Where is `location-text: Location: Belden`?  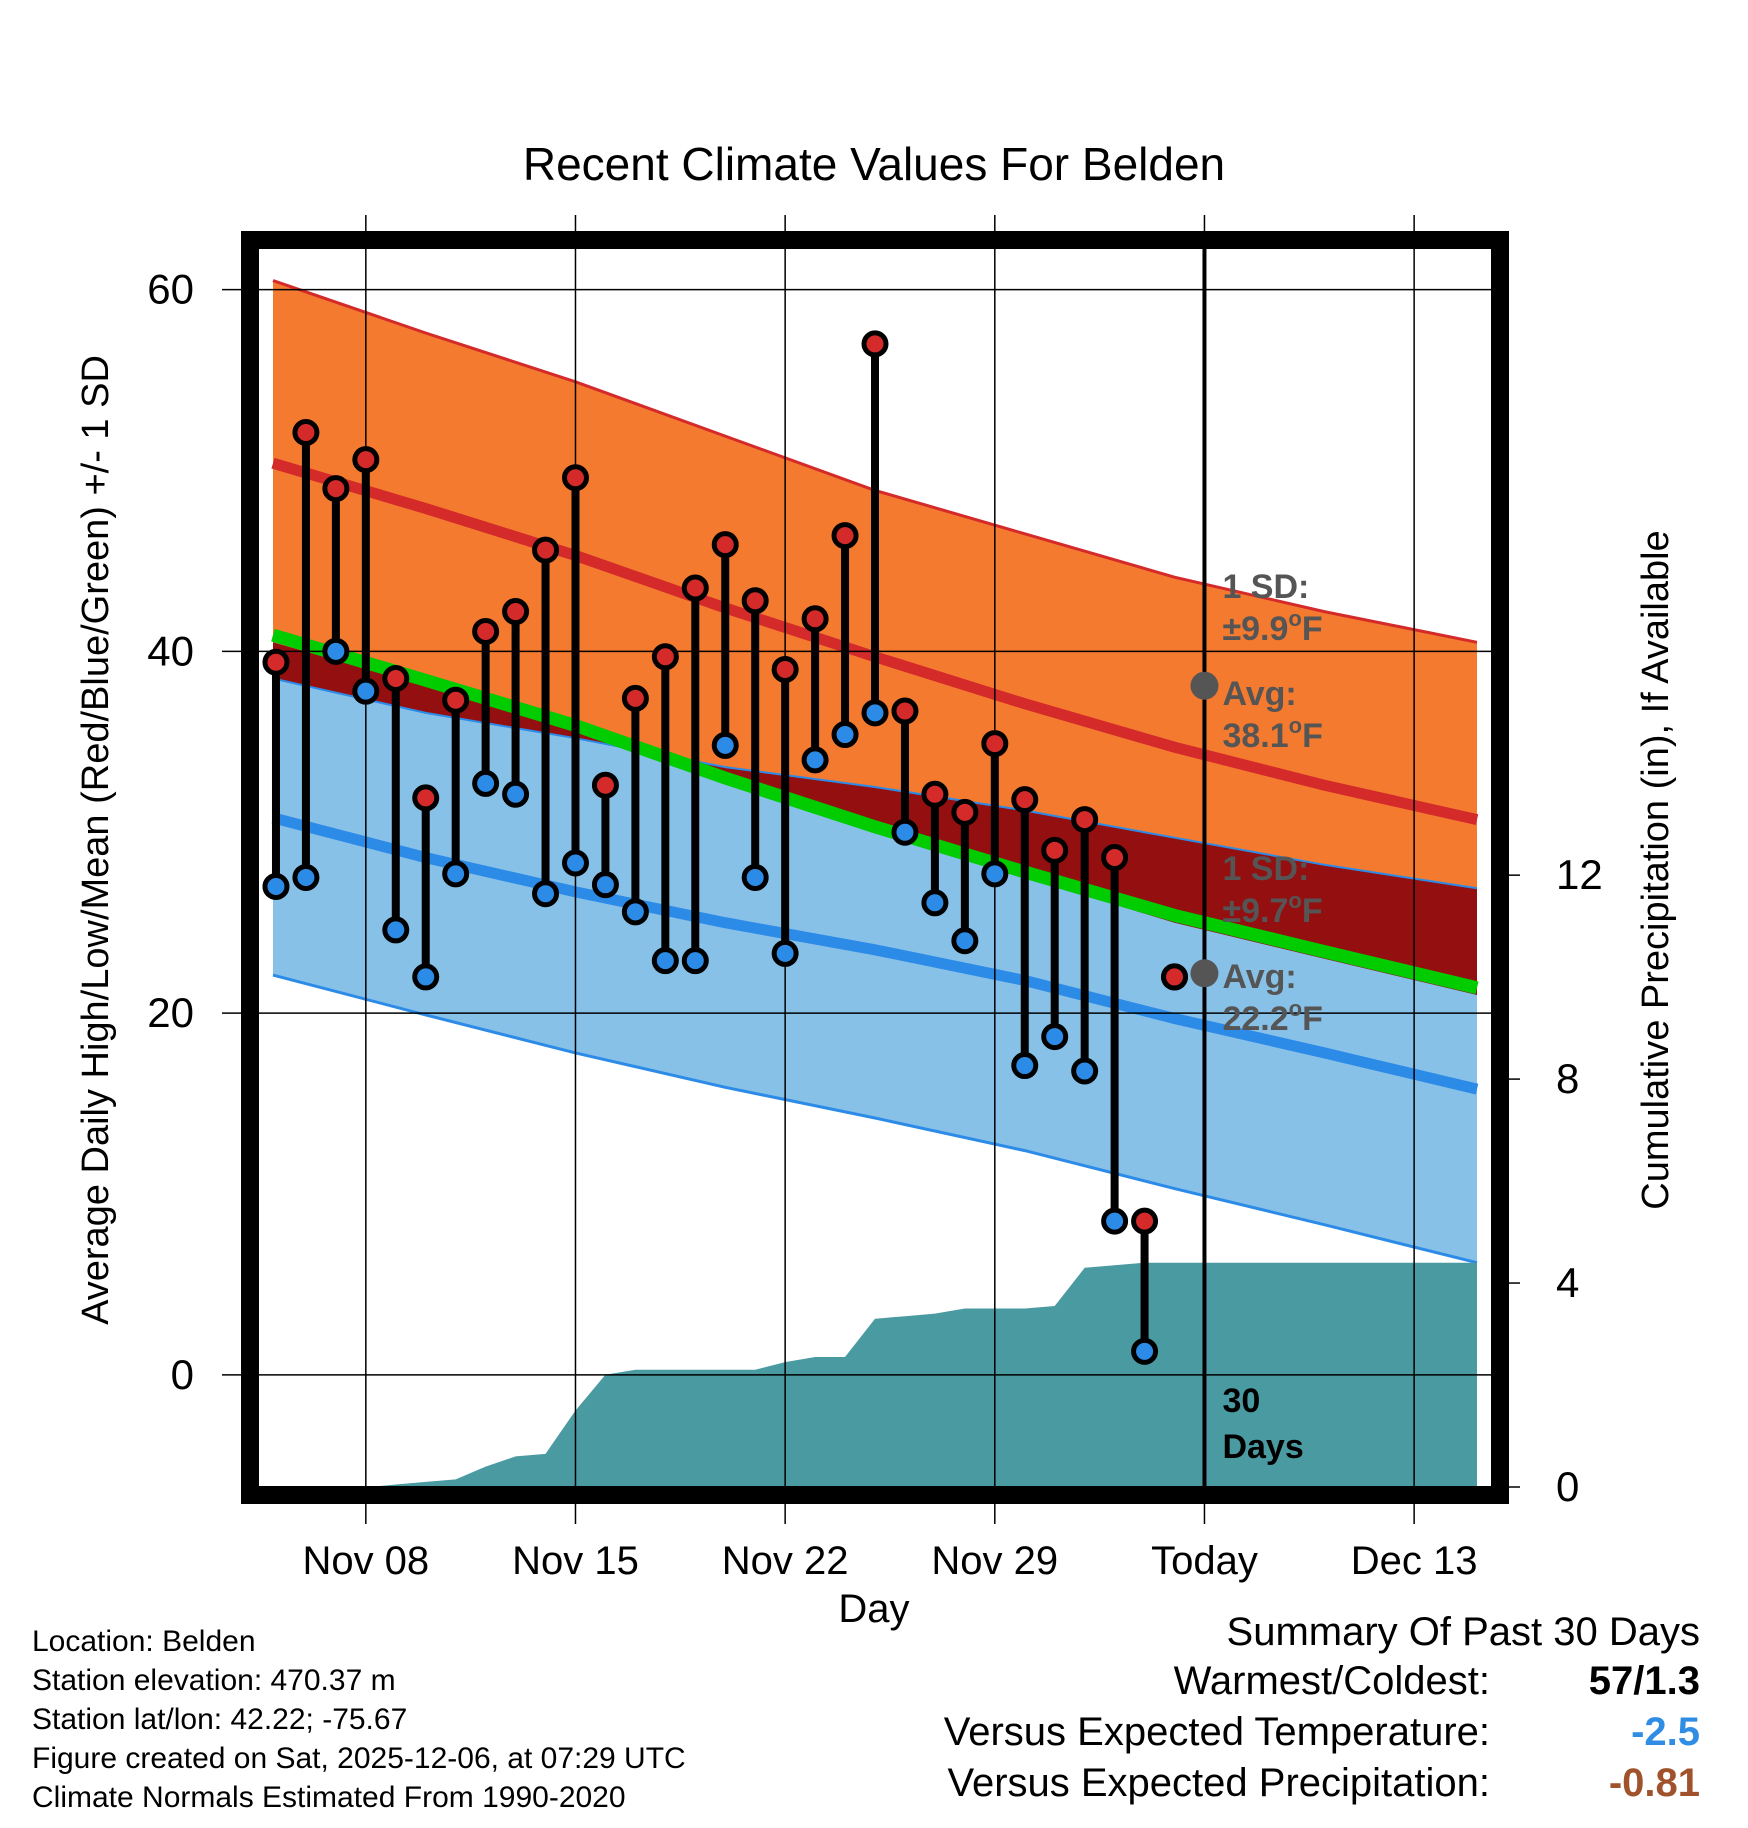
location-text: Location: Belden is located at coordinates (144, 1641).